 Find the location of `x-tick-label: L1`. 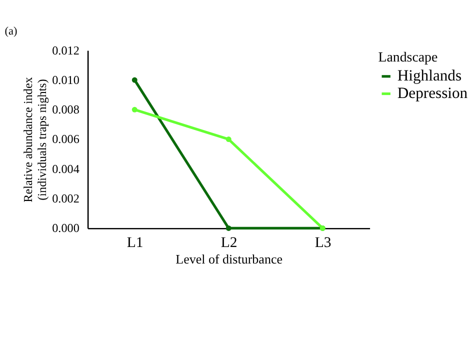

x-tick-label: L1 is located at coordinates (135, 242).